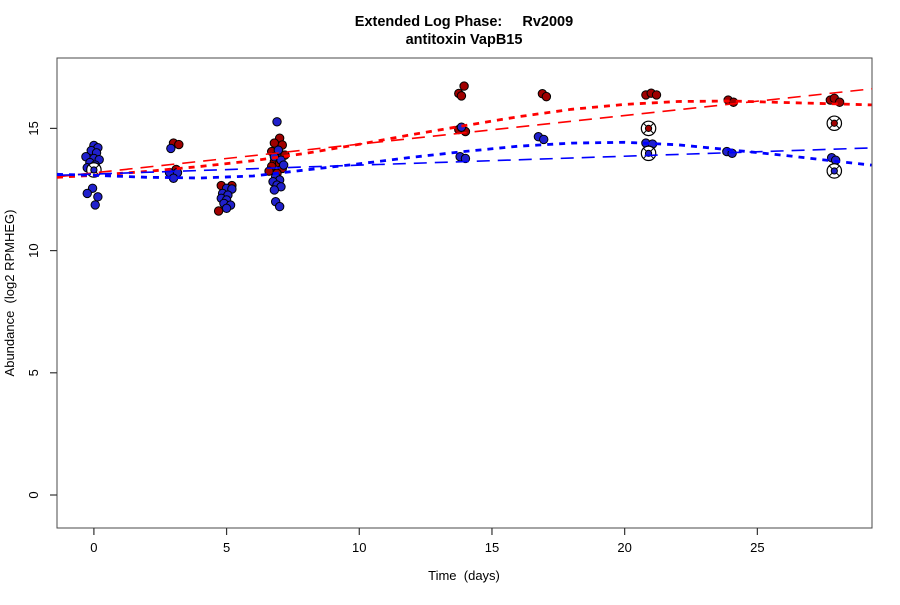 This screenshot has height=605, width=900. I want to click on y-tick-label: 0, so click(33, 494).